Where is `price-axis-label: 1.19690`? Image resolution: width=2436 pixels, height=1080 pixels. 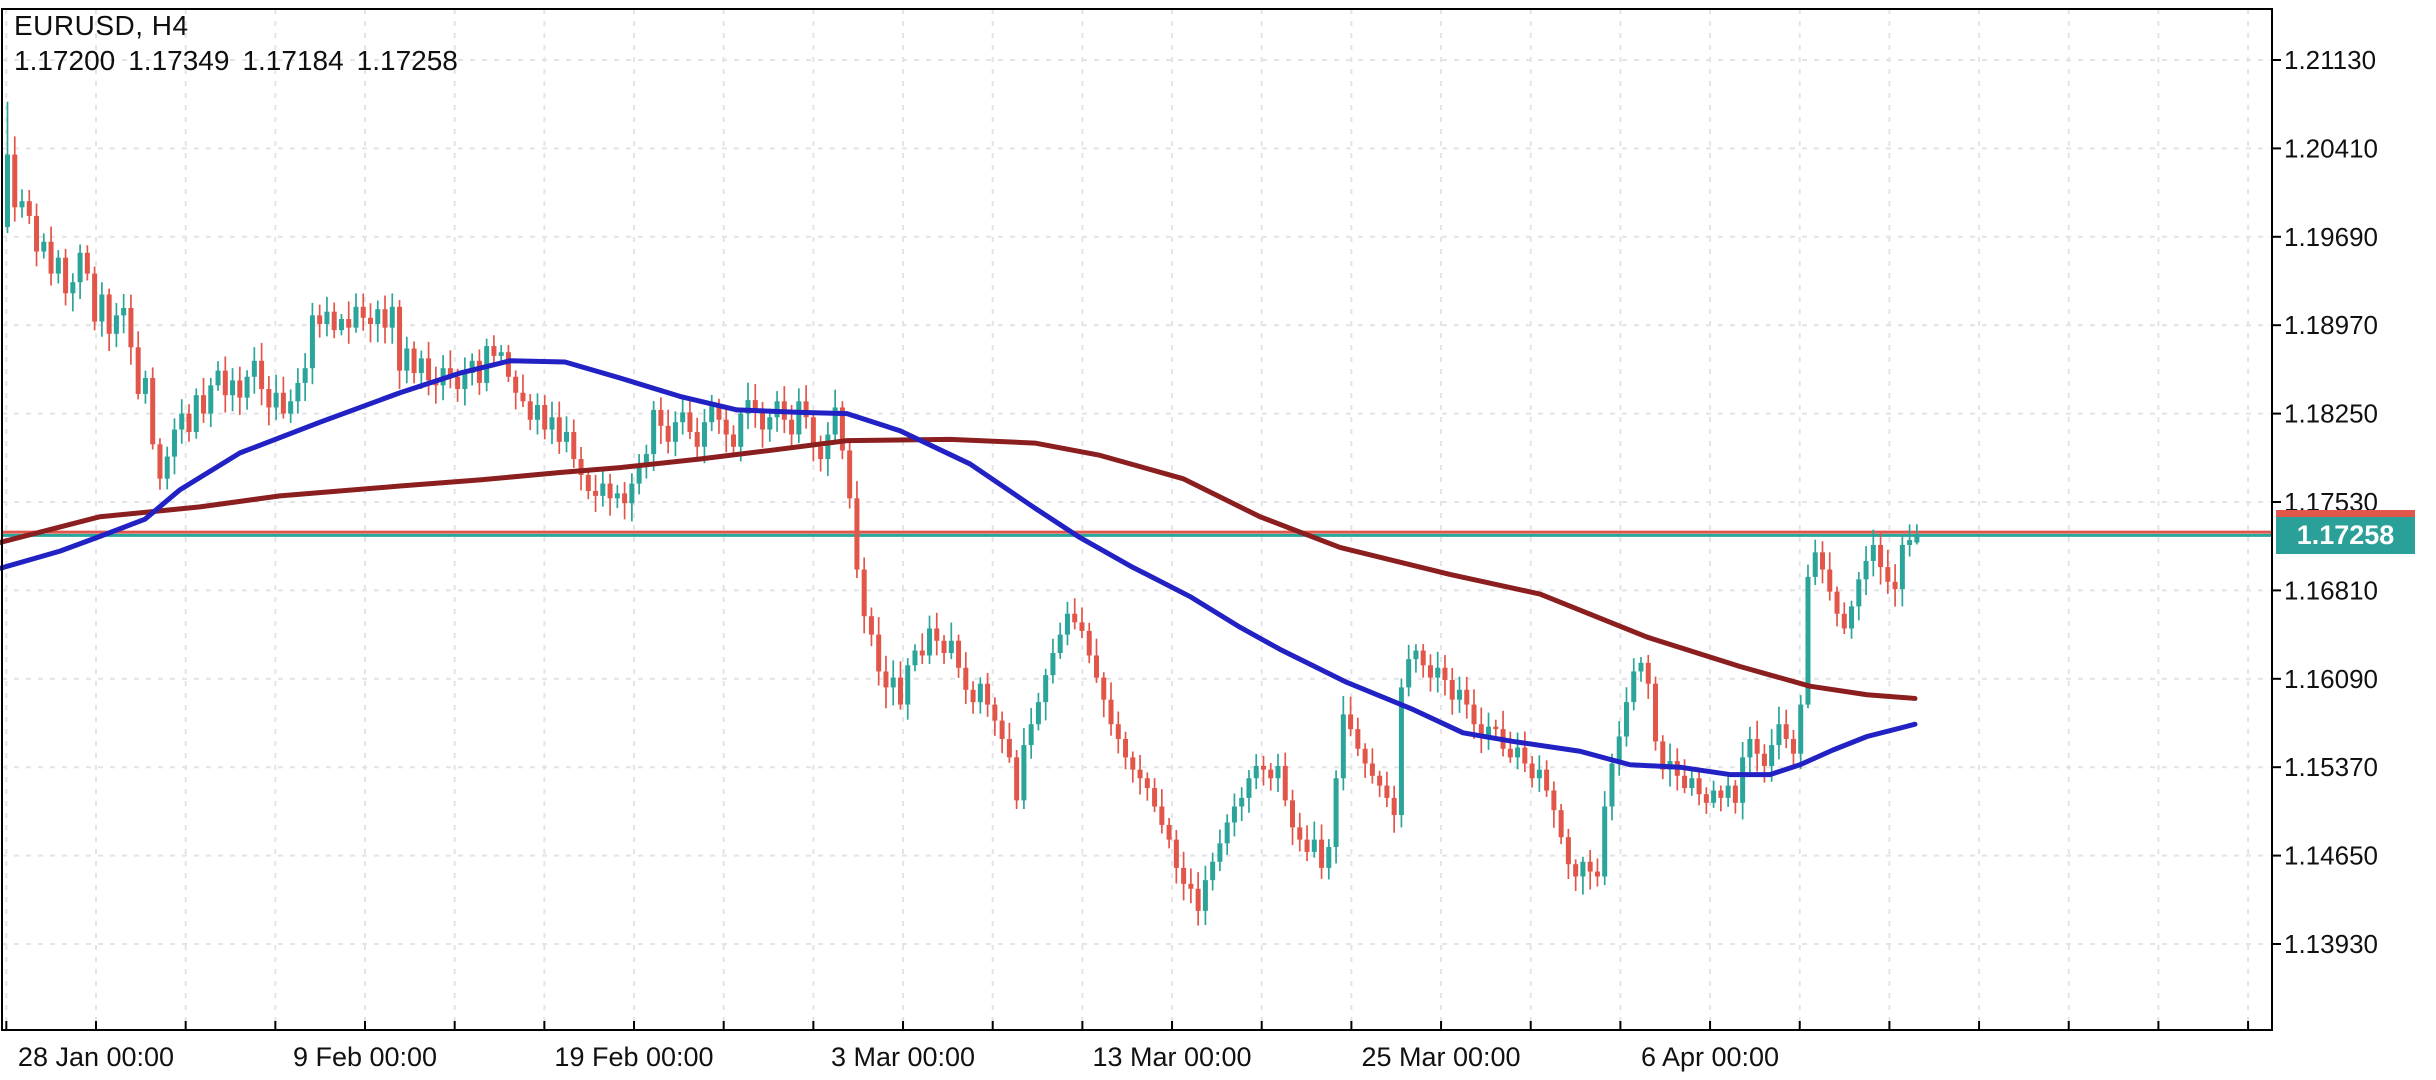 price-axis-label: 1.19690 is located at coordinates (2331, 237).